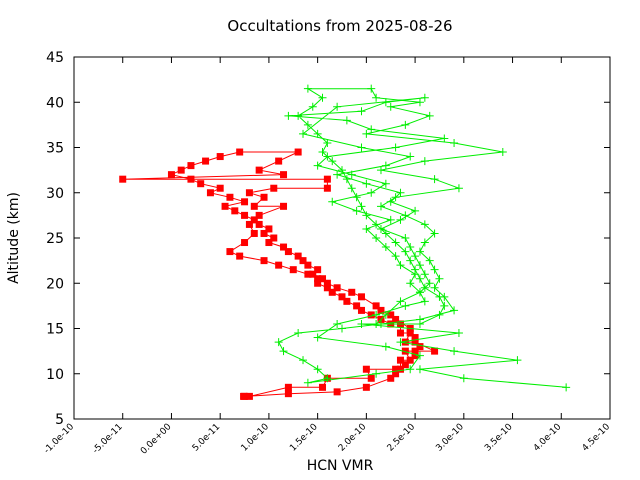 The height and width of the screenshot is (480, 640). I want to click on y-tick-label: 40, so click(55, 103).